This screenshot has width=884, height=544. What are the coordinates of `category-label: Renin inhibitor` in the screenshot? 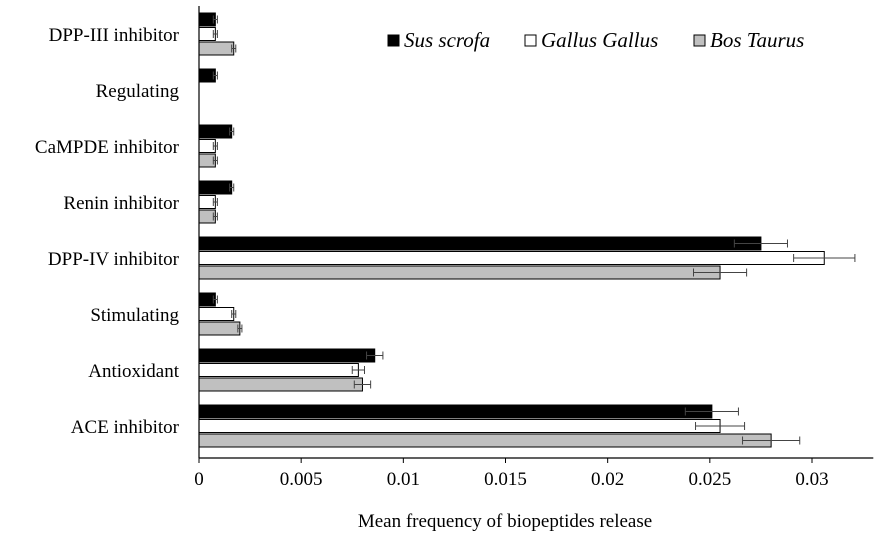 It's located at (121, 203).